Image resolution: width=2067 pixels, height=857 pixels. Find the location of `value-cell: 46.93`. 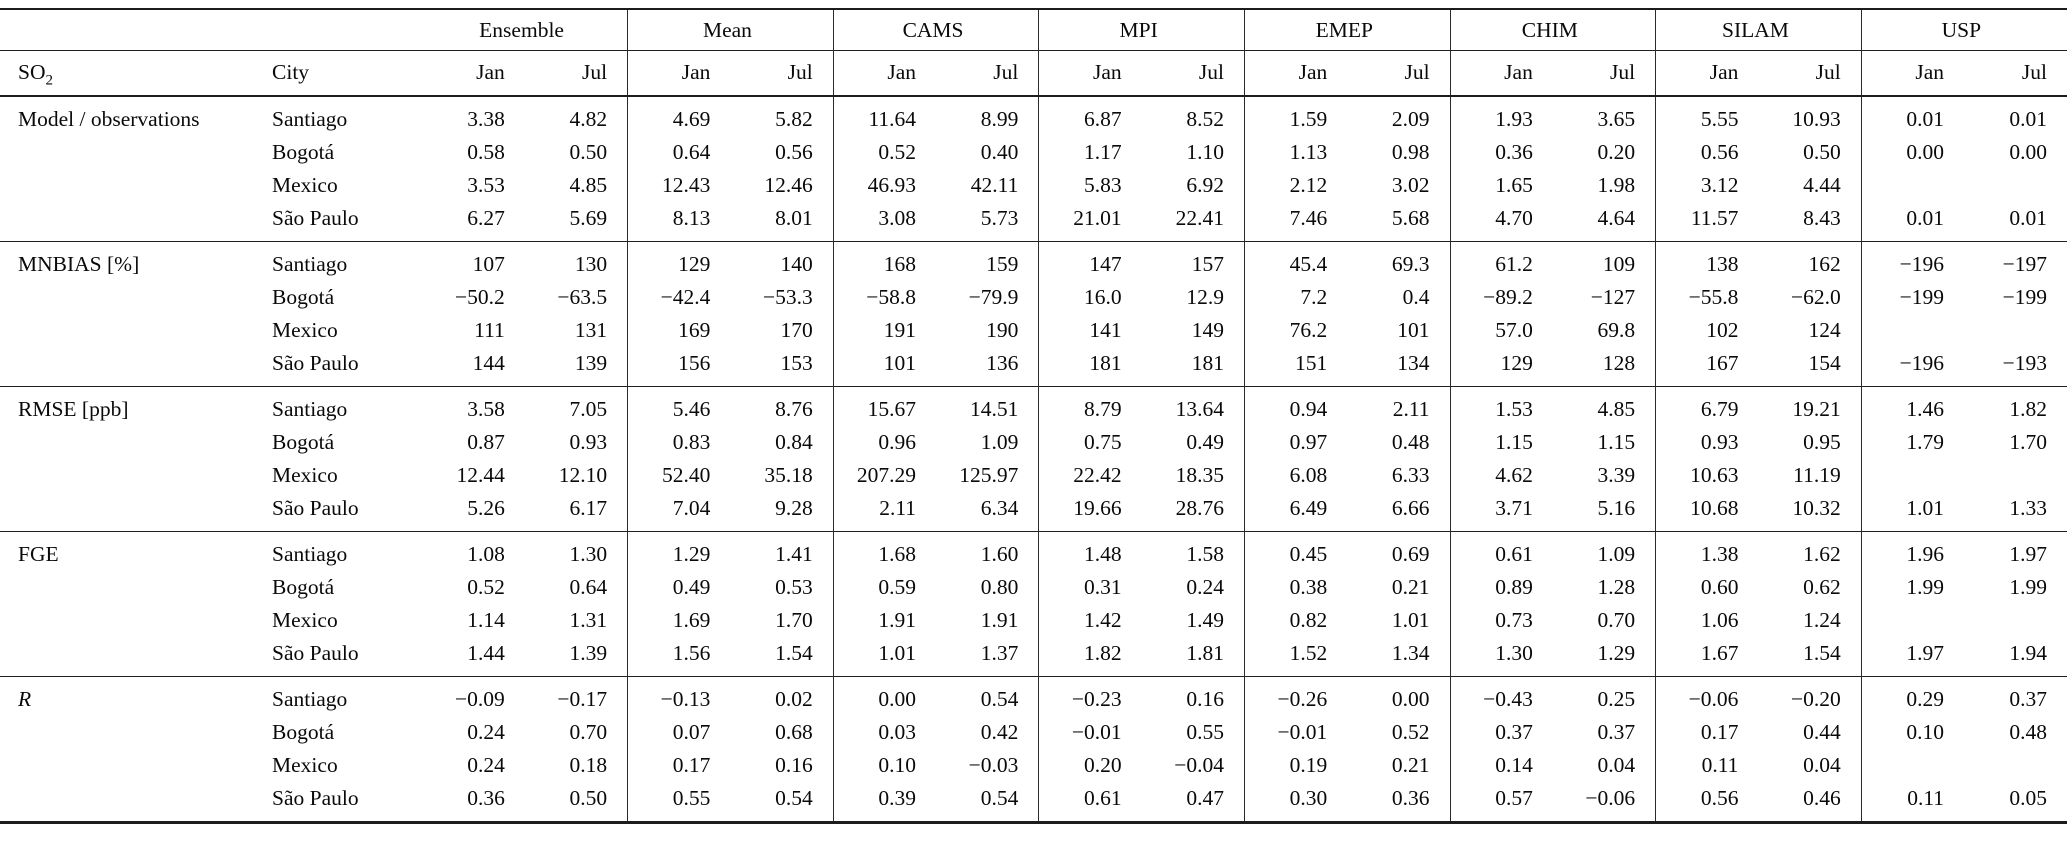

value-cell: 46.93 is located at coordinates (884, 185).